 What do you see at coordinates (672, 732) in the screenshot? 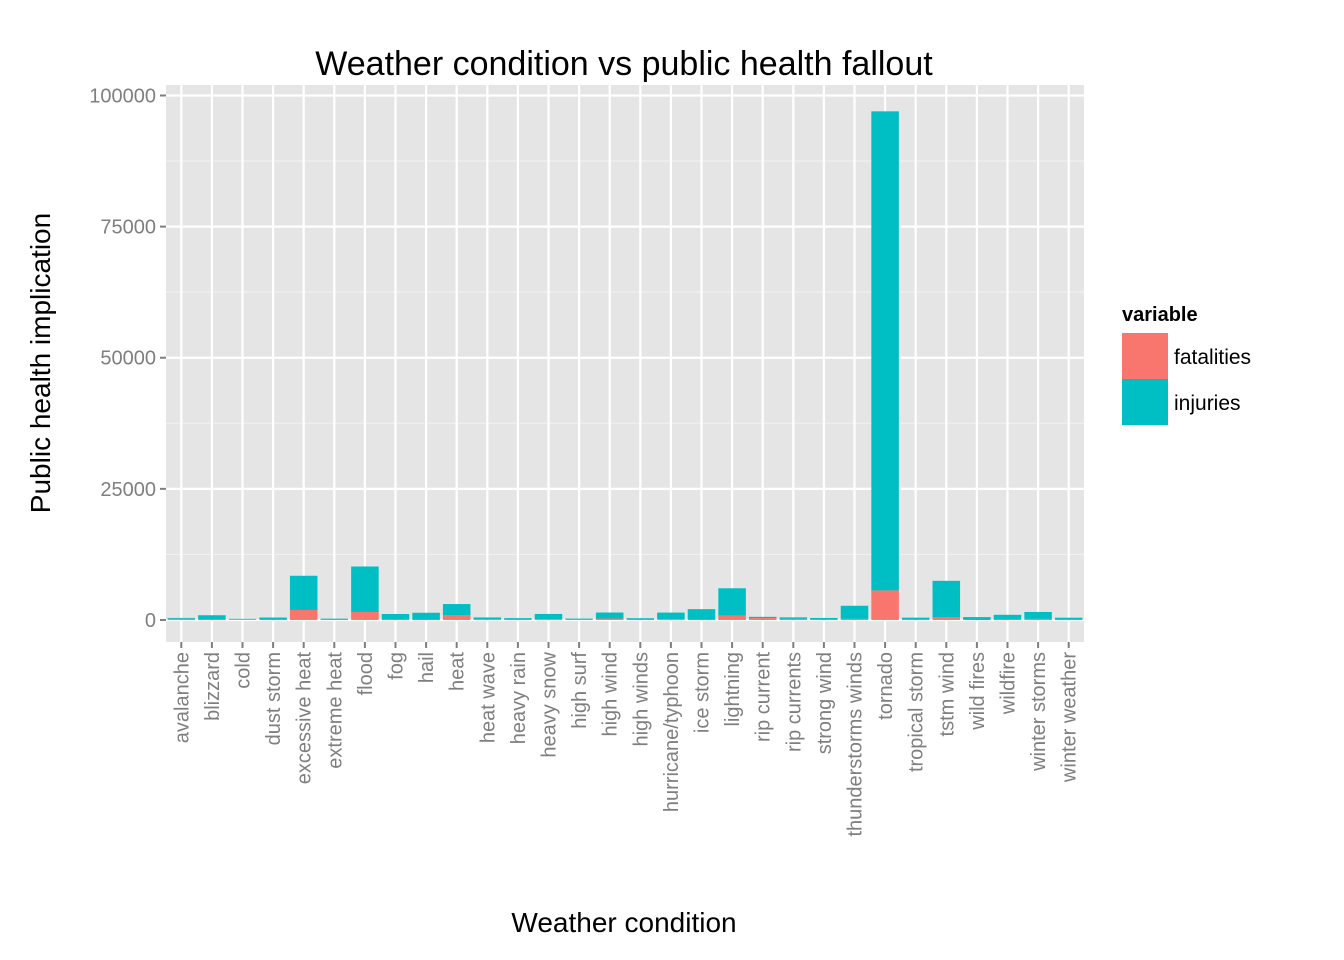
I see `x-tick-label: hurricane/typhoon` at bounding box center [672, 732].